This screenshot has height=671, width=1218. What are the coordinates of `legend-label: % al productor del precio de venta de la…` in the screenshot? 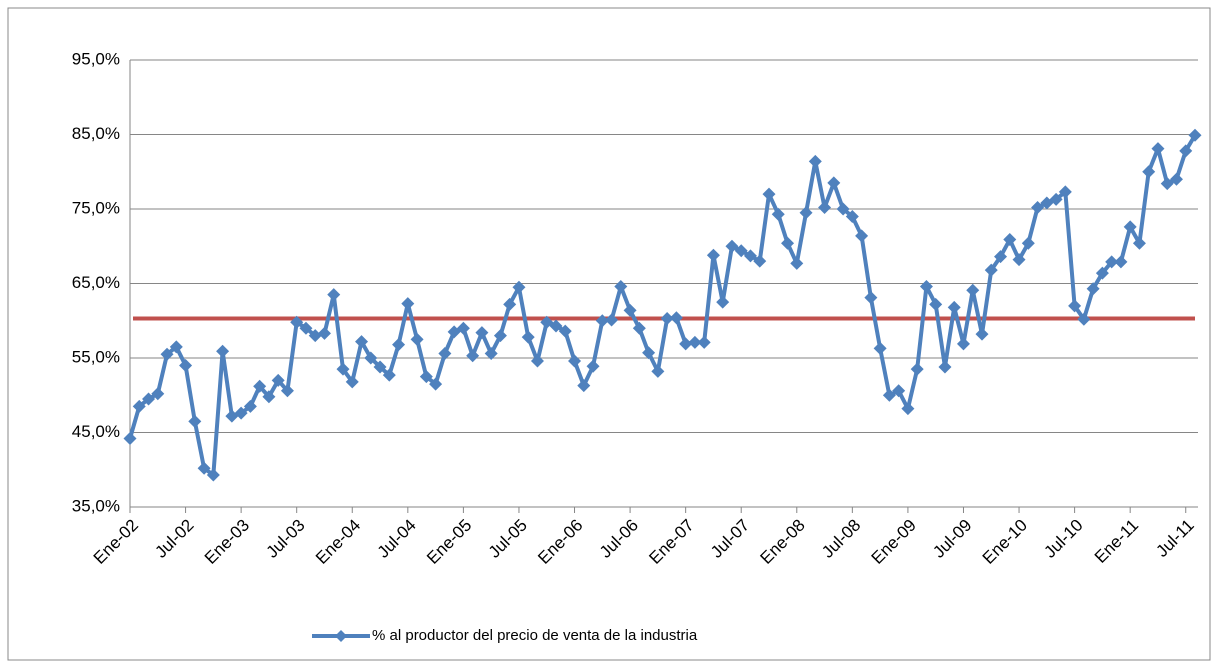 It's located at (535, 635).